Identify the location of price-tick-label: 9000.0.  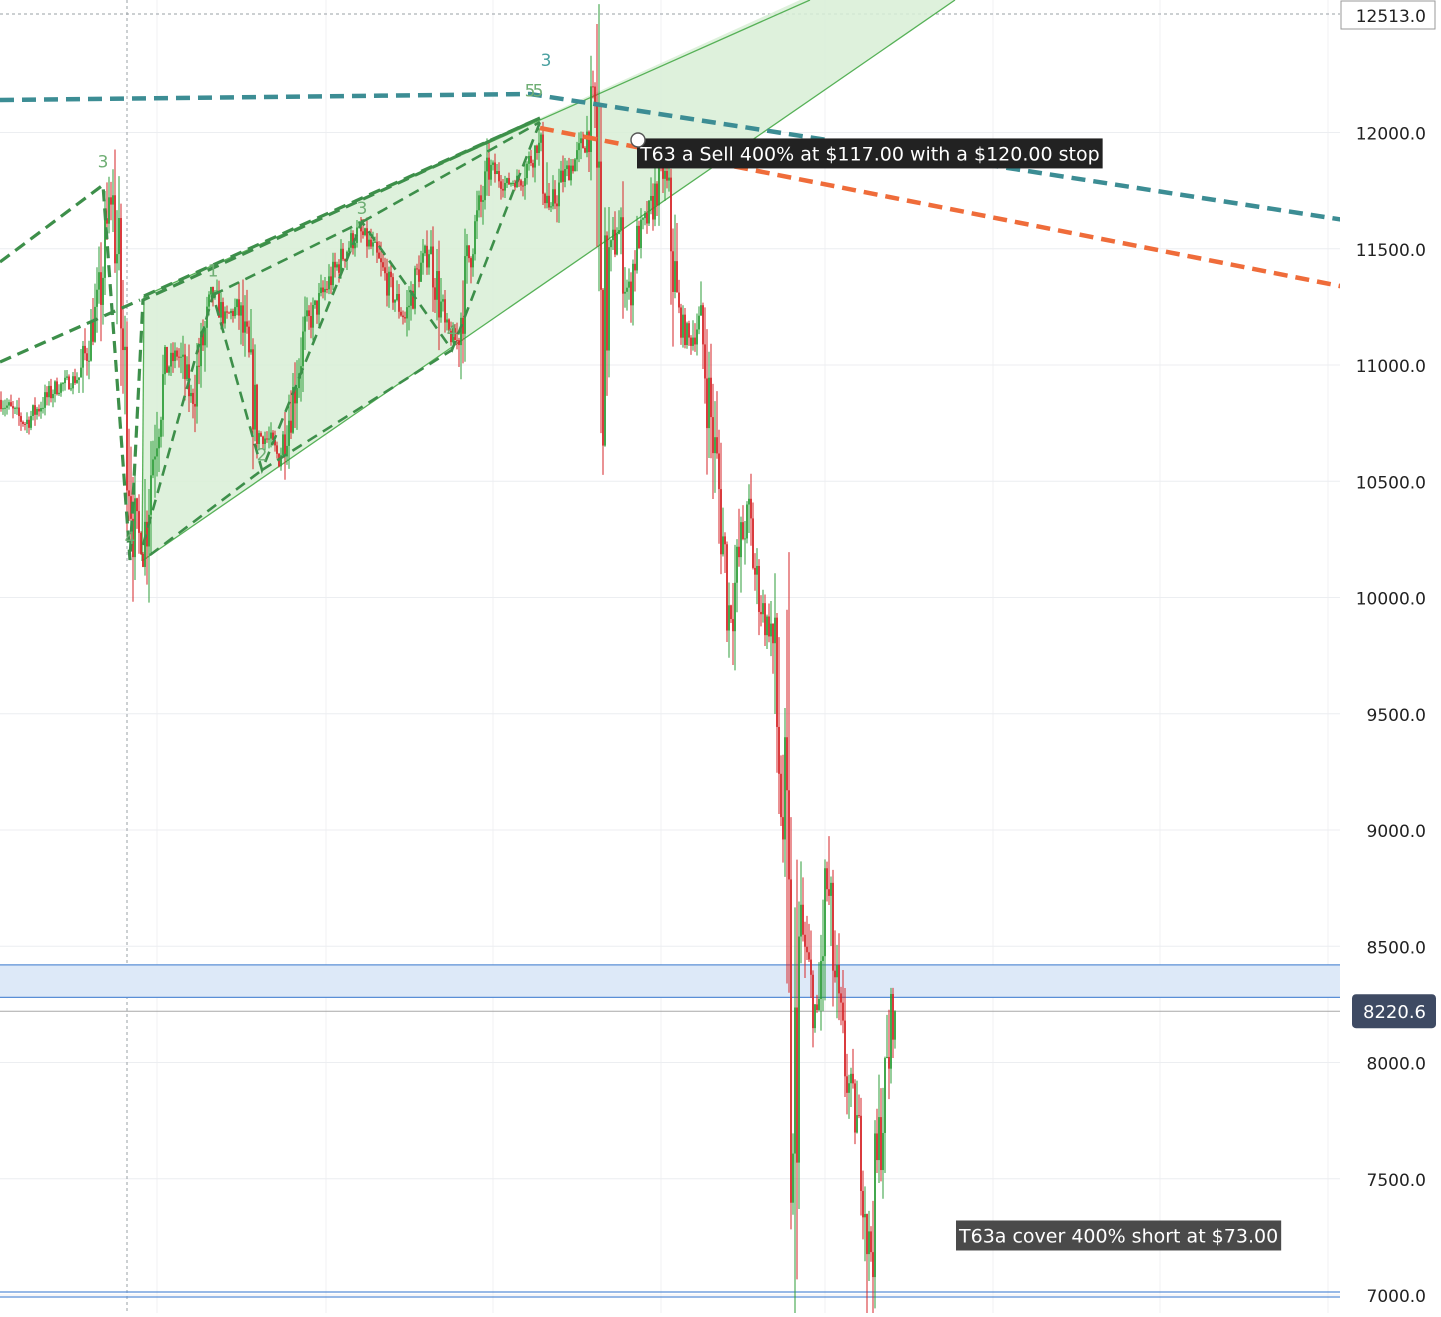
(1396, 832).